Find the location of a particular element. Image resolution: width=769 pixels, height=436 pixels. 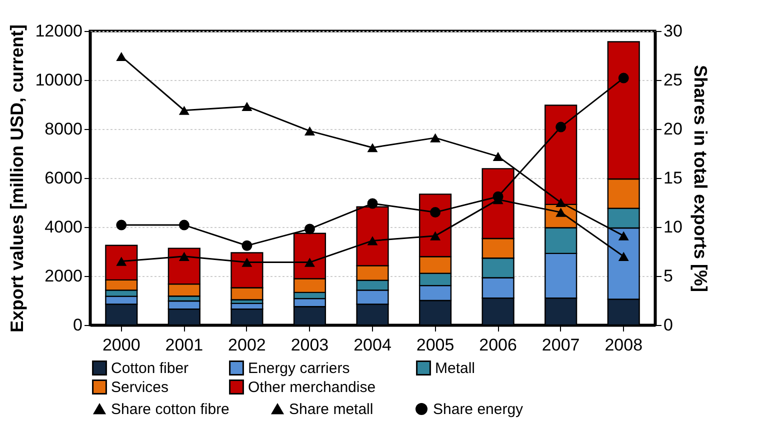

legend-label: Share cotton fibre is located at coordinates (170, 409).